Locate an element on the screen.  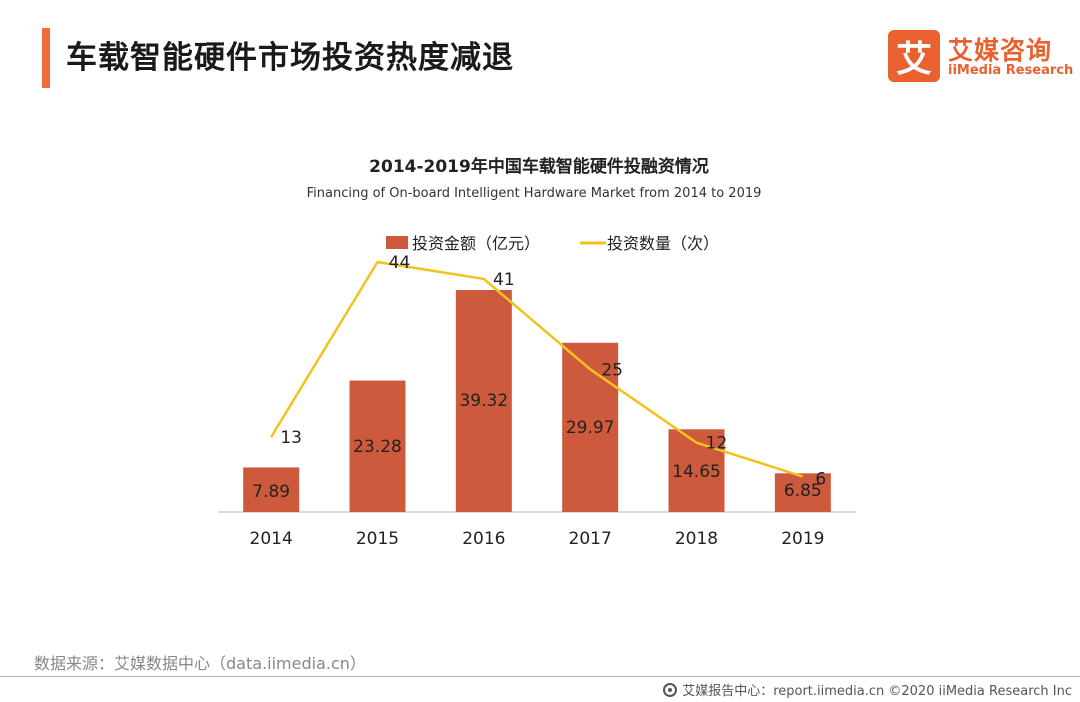
x-tick-label: 2019 is located at coordinates (802, 539).